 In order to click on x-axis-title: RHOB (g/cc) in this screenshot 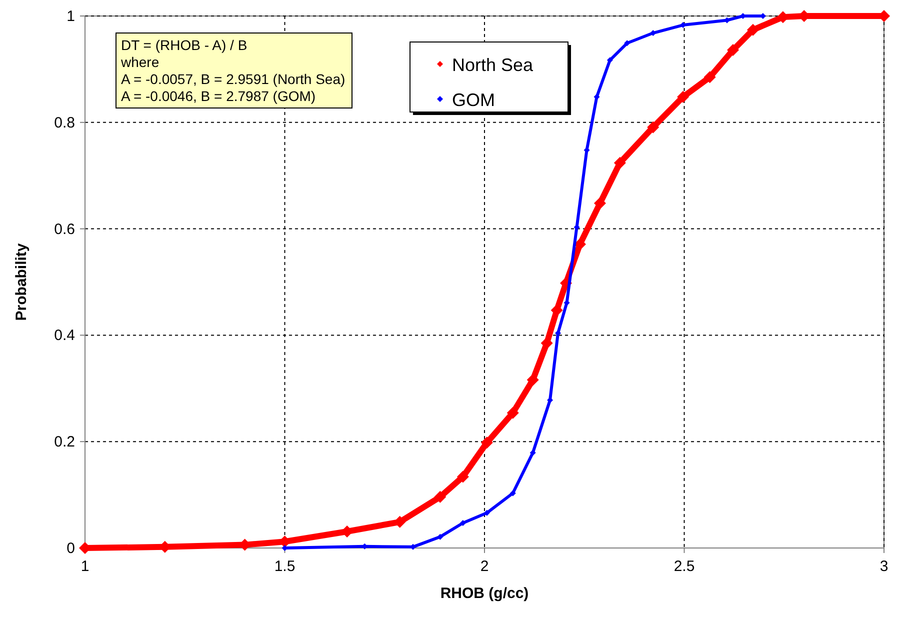, I will do `click(484, 593)`.